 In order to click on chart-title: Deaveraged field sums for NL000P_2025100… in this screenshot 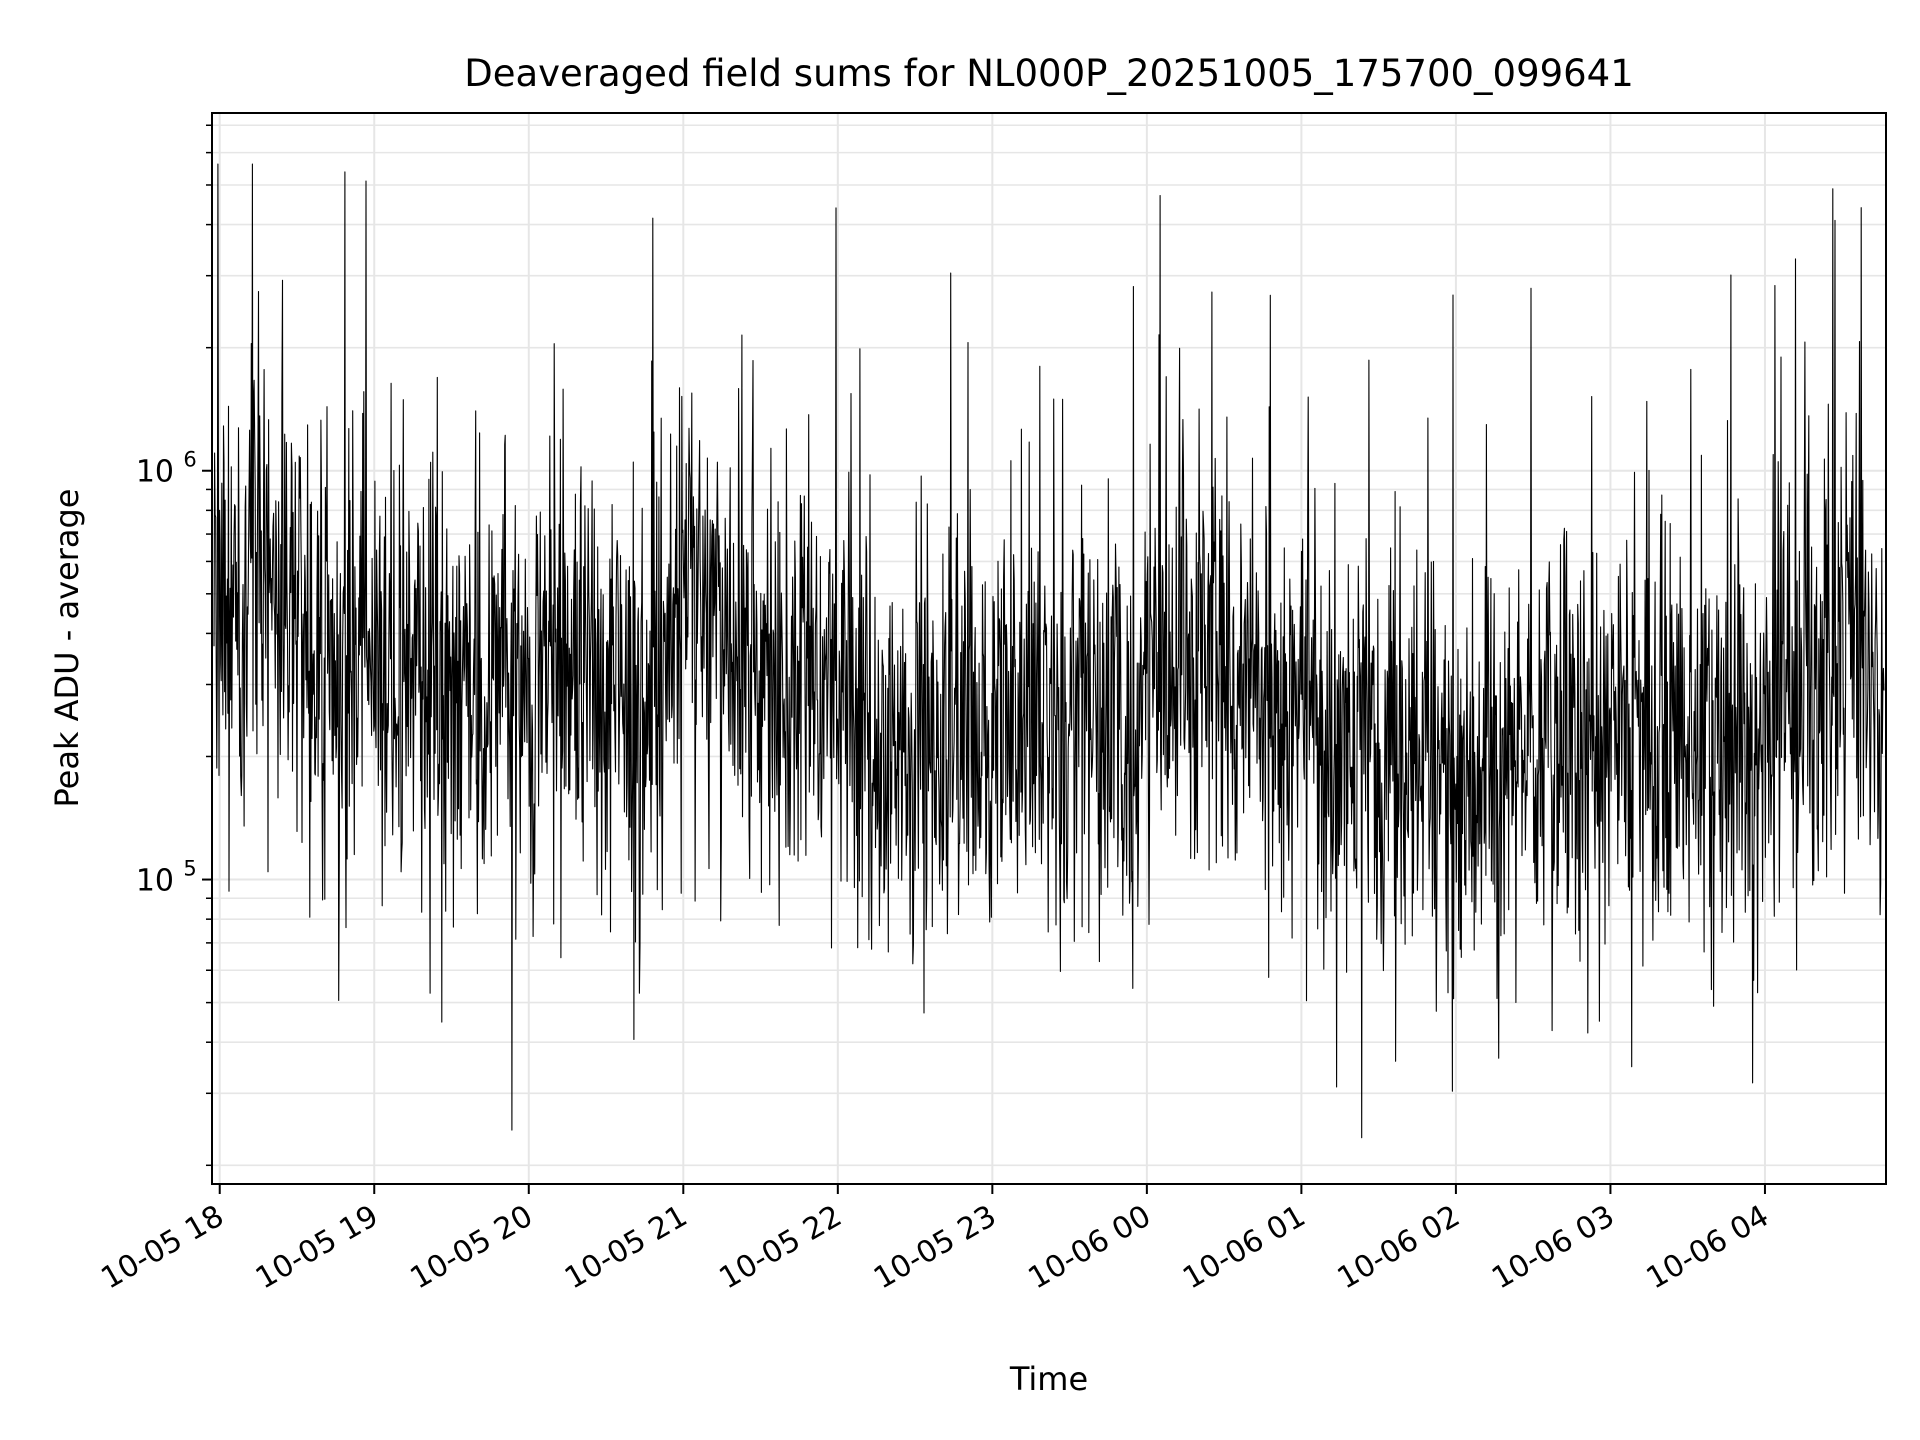, I will do `click(1049, 73)`.